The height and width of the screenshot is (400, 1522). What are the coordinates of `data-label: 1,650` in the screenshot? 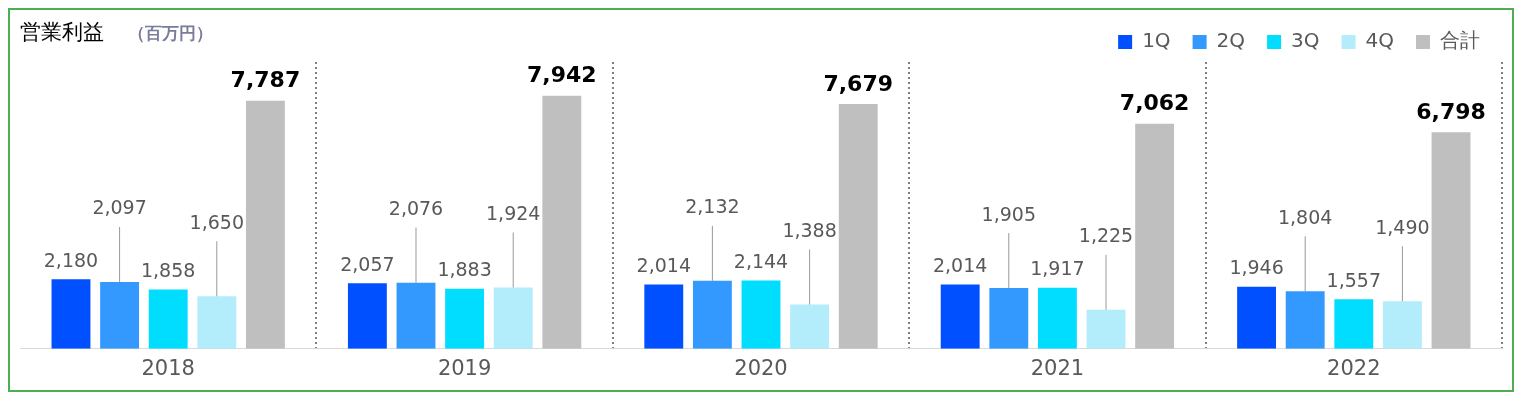 It's located at (217, 221).